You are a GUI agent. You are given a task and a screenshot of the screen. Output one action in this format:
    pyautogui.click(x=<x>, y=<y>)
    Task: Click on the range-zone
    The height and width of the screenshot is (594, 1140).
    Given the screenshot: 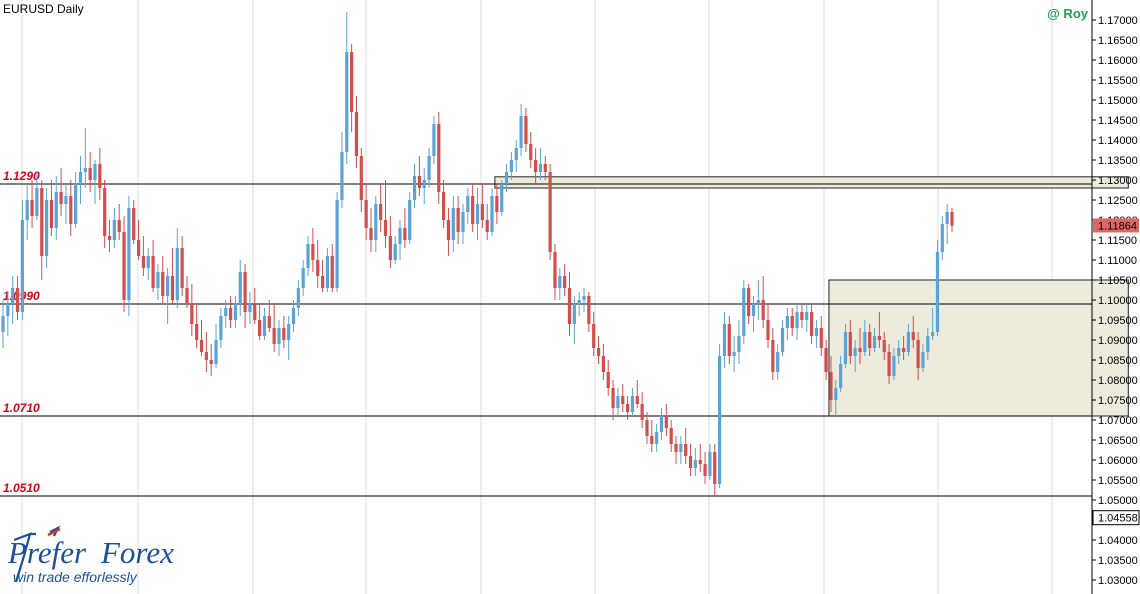 What is the action you would take?
    pyautogui.click(x=978, y=348)
    